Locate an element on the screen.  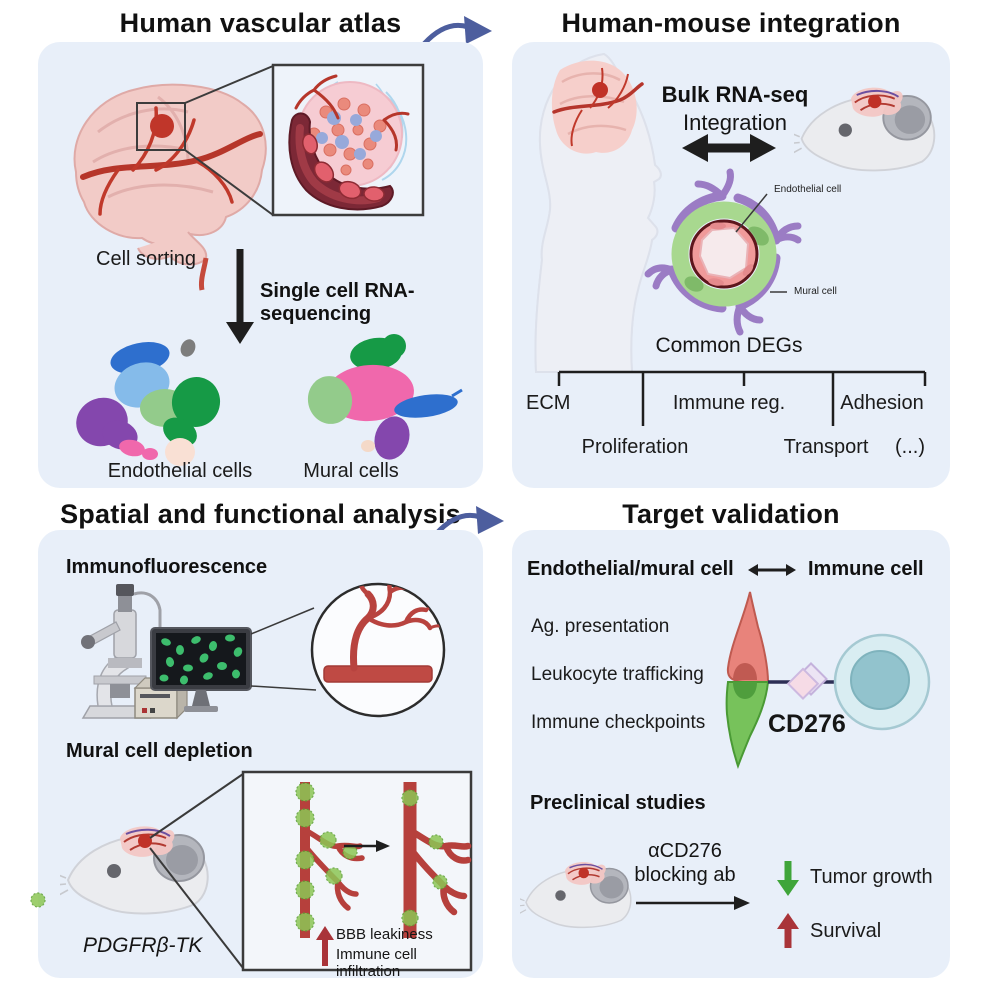
umap-endothelial-label: Endothelial cells is located at coordinates (180, 471).